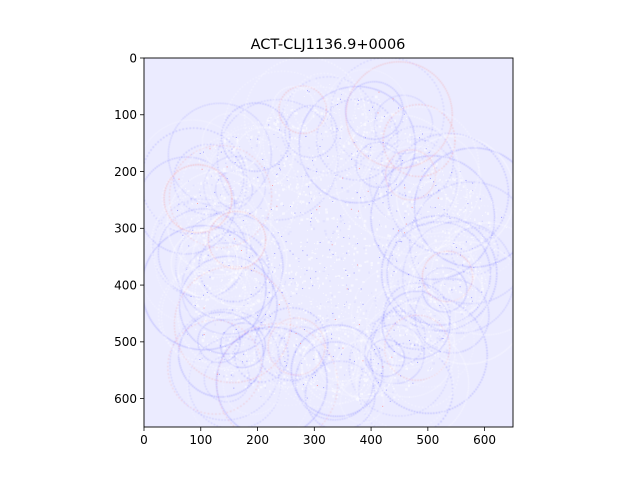  What do you see at coordinates (371, 440) in the screenshot?
I see `x-tick-label: 400` at bounding box center [371, 440].